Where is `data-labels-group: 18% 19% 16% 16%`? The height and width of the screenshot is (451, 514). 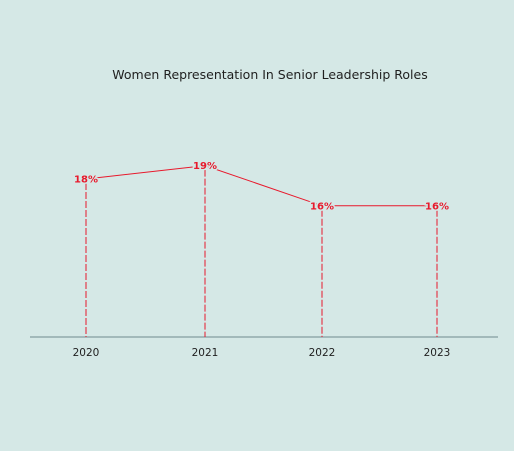
data-labels-group: 18% 19% 16% 16% is located at coordinates (262, 187).